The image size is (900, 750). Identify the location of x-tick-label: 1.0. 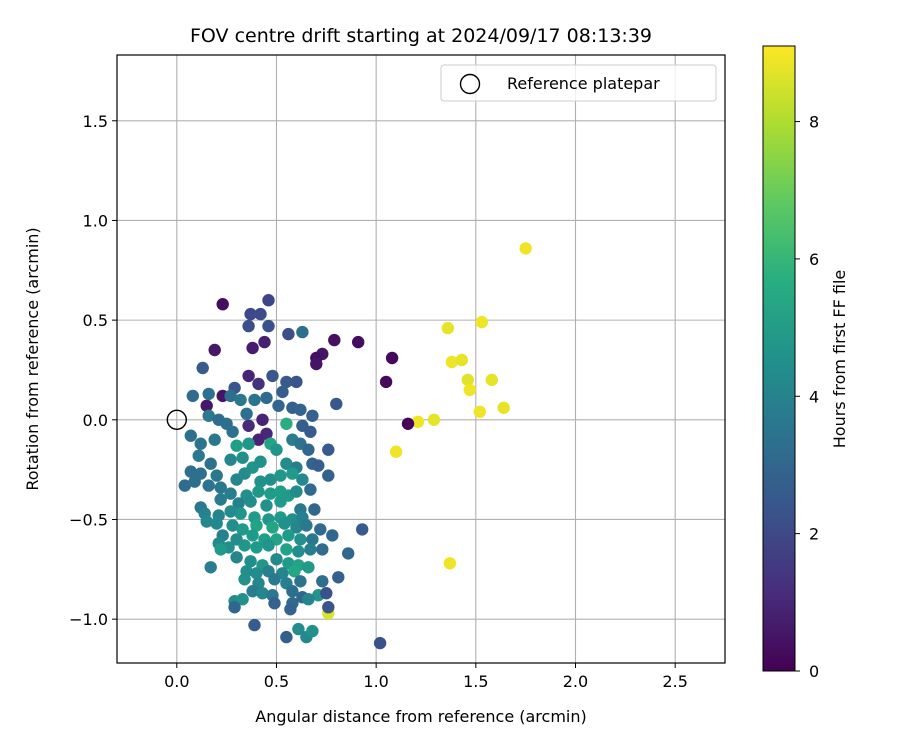
(375, 681).